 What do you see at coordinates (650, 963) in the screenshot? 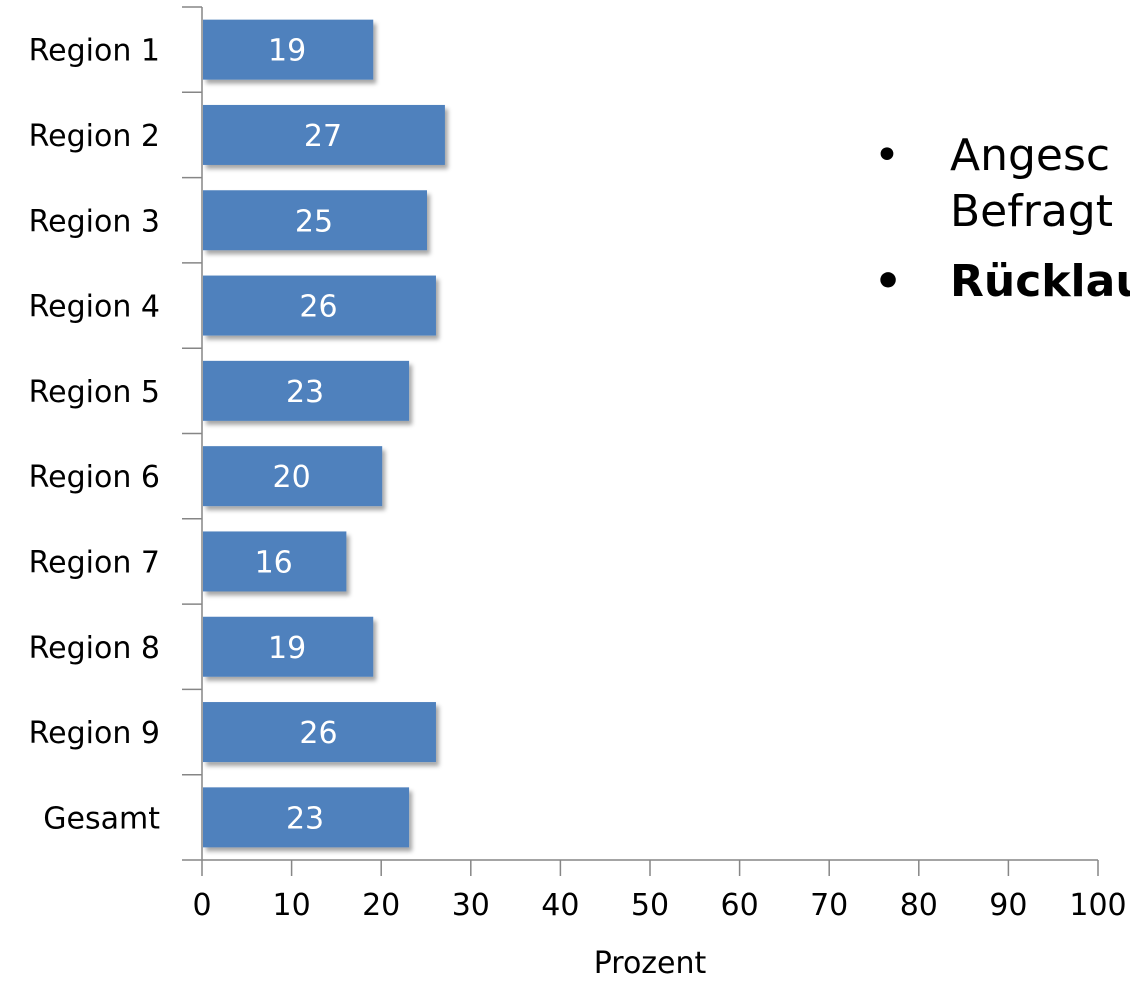
I see `x-axis-label: Prozent` at bounding box center [650, 963].